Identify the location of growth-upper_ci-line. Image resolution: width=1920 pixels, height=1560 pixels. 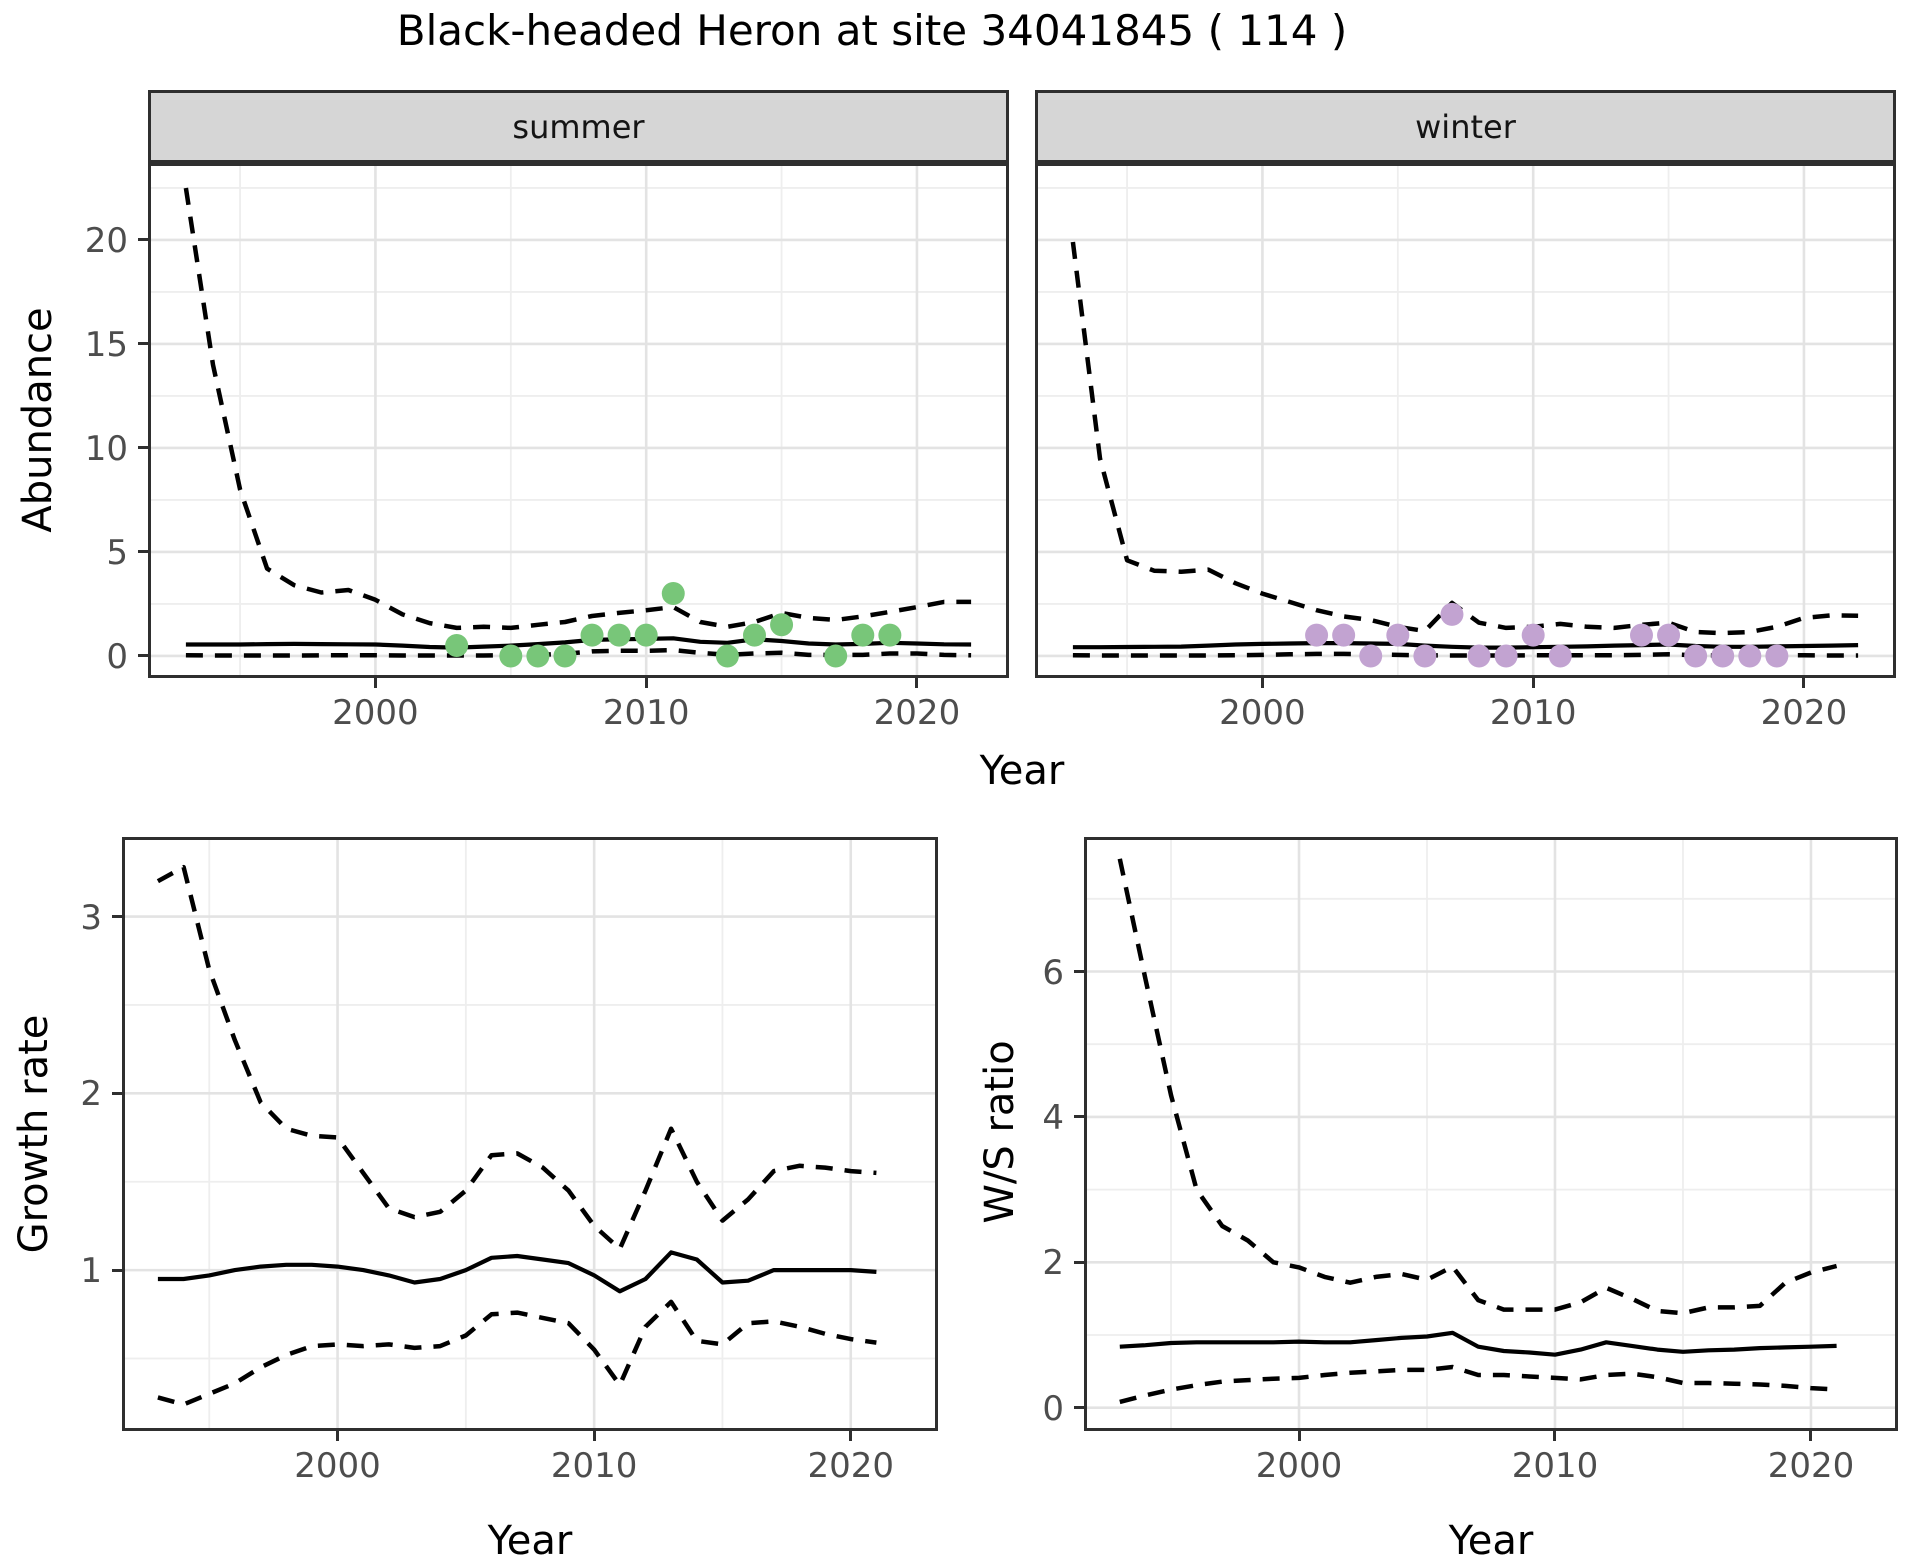
(516, 1058).